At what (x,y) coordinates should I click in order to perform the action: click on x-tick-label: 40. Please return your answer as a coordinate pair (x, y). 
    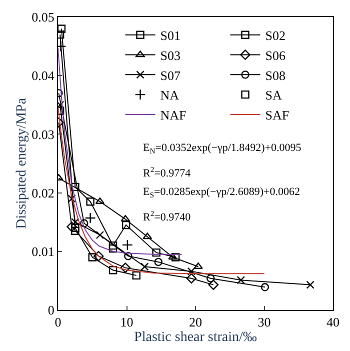
    Looking at the image, I should click on (333, 322).